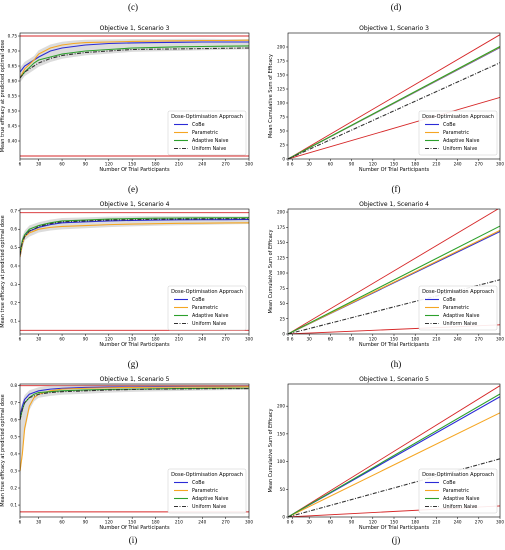 Image resolution: width=505 pixels, height=550 pixels. What do you see at coordinates (283, 145) in the screenshot?
I see `y-tick-label: 25` at bounding box center [283, 145].